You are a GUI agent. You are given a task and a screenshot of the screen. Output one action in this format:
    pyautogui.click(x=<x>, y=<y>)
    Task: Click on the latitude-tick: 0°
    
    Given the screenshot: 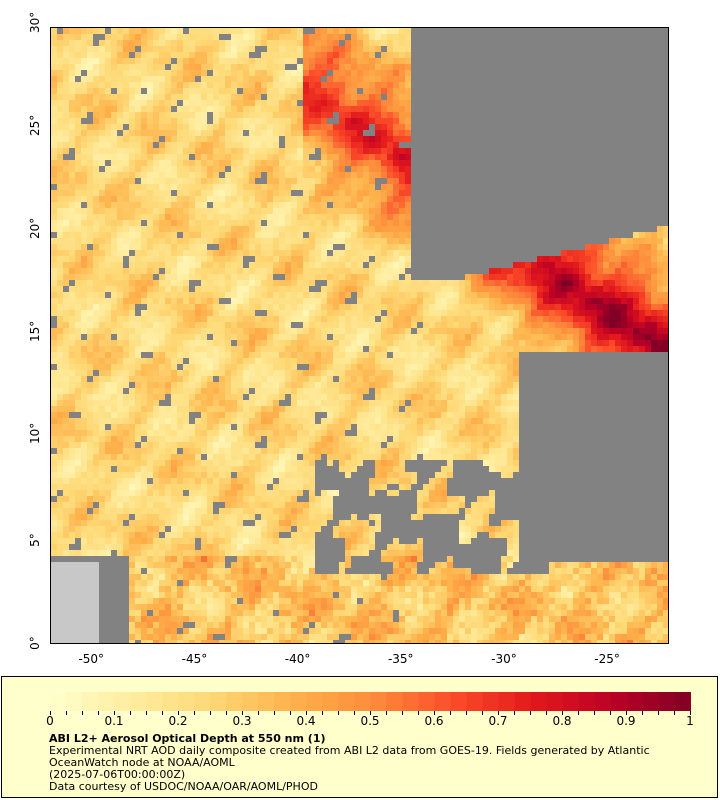 What is the action you would take?
    pyautogui.click(x=35, y=643)
    